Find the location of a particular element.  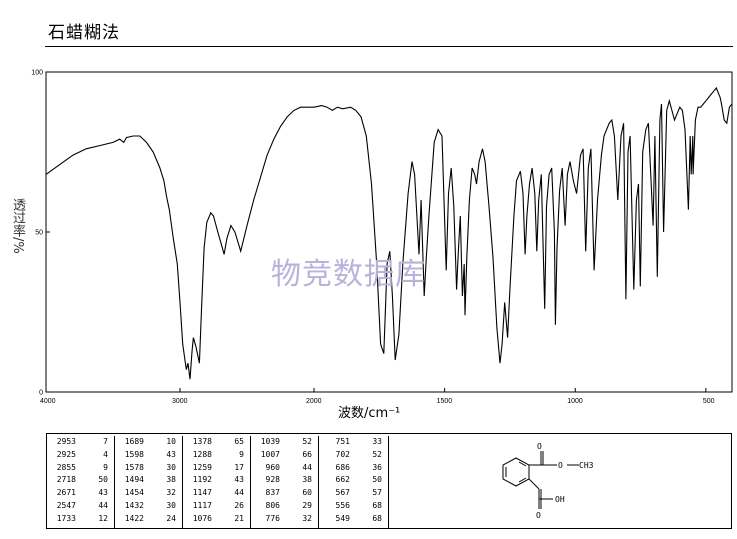

peak-wavenumber: 1259 is located at coordinates (202, 467).